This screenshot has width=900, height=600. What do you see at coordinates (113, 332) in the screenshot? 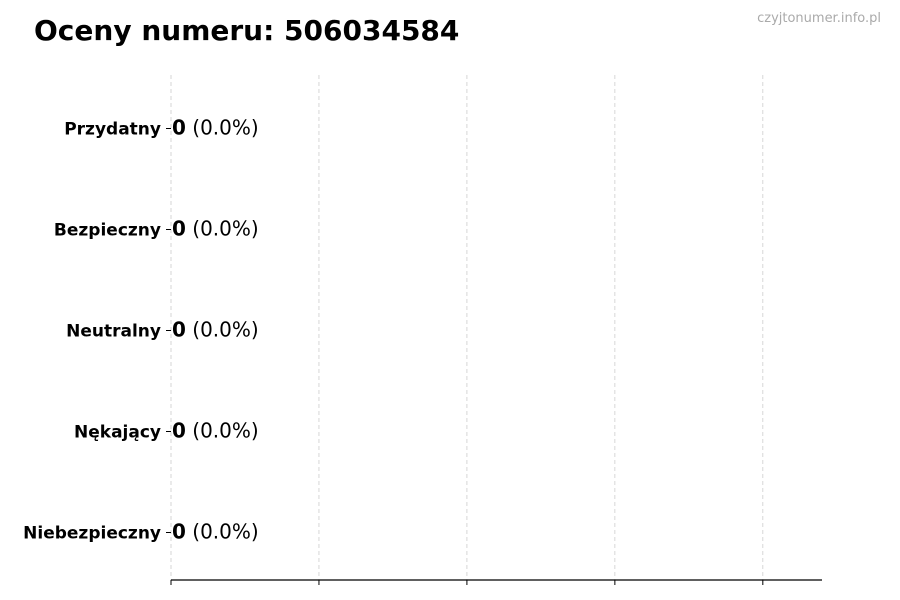
I see `y-tick-label: Neutralny` at bounding box center [113, 332].